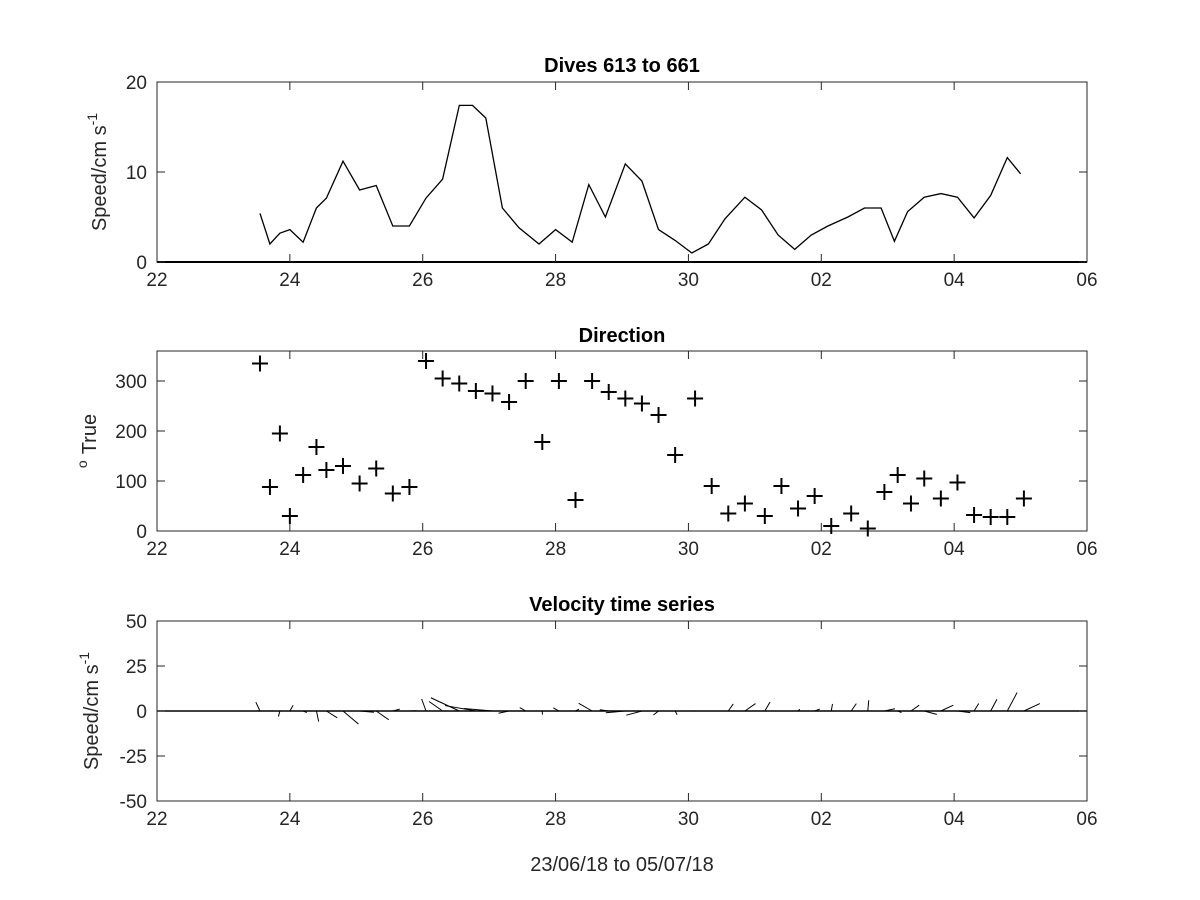  What do you see at coordinates (555, 549) in the screenshot?
I see `direction-x-tick-label: 28` at bounding box center [555, 549].